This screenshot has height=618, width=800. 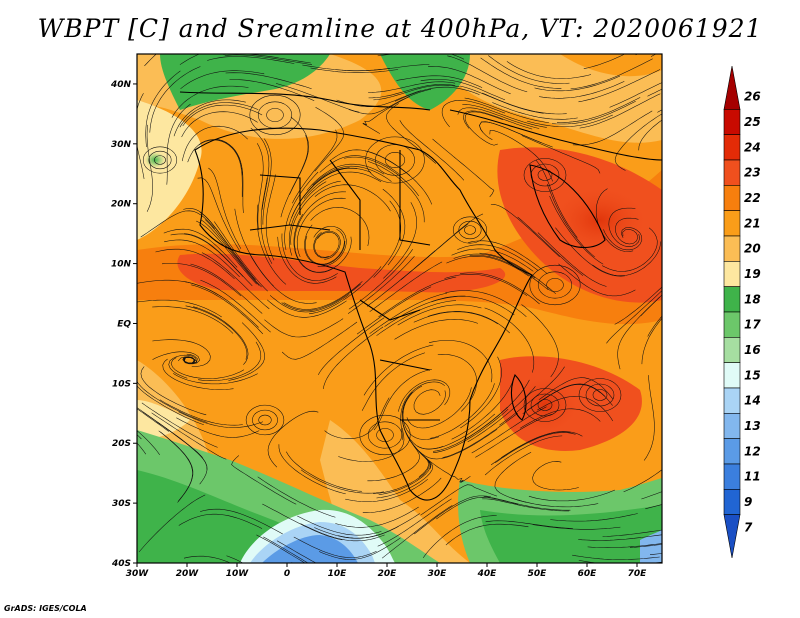 What do you see at coordinates (752, 299) in the screenshot?
I see `colorbar-label: 18` at bounding box center [752, 299].